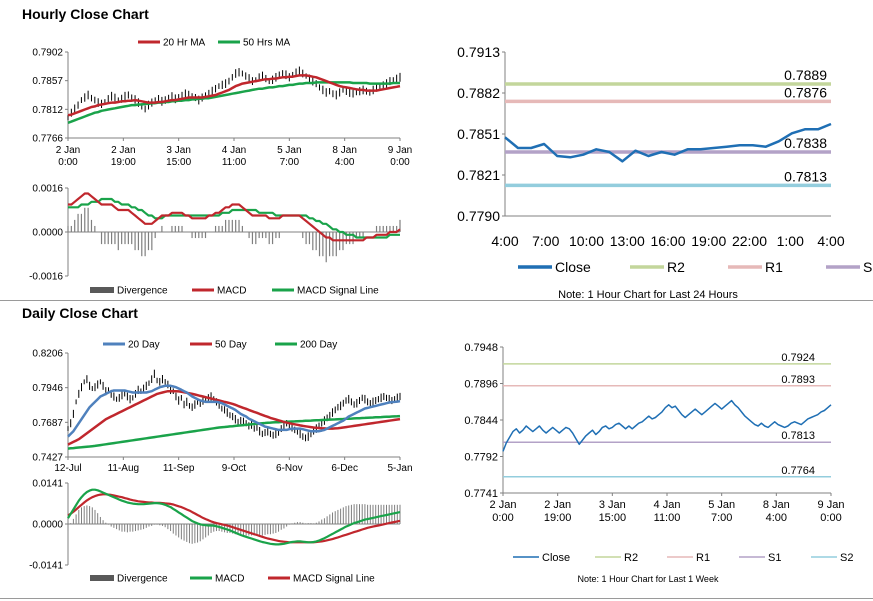 Image resolution: width=873 pixels, height=601 pixels. What do you see at coordinates (47, 388) in the screenshot?
I see `daily-price-ytick-label: 0.7946` at bounding box center [47, 388].